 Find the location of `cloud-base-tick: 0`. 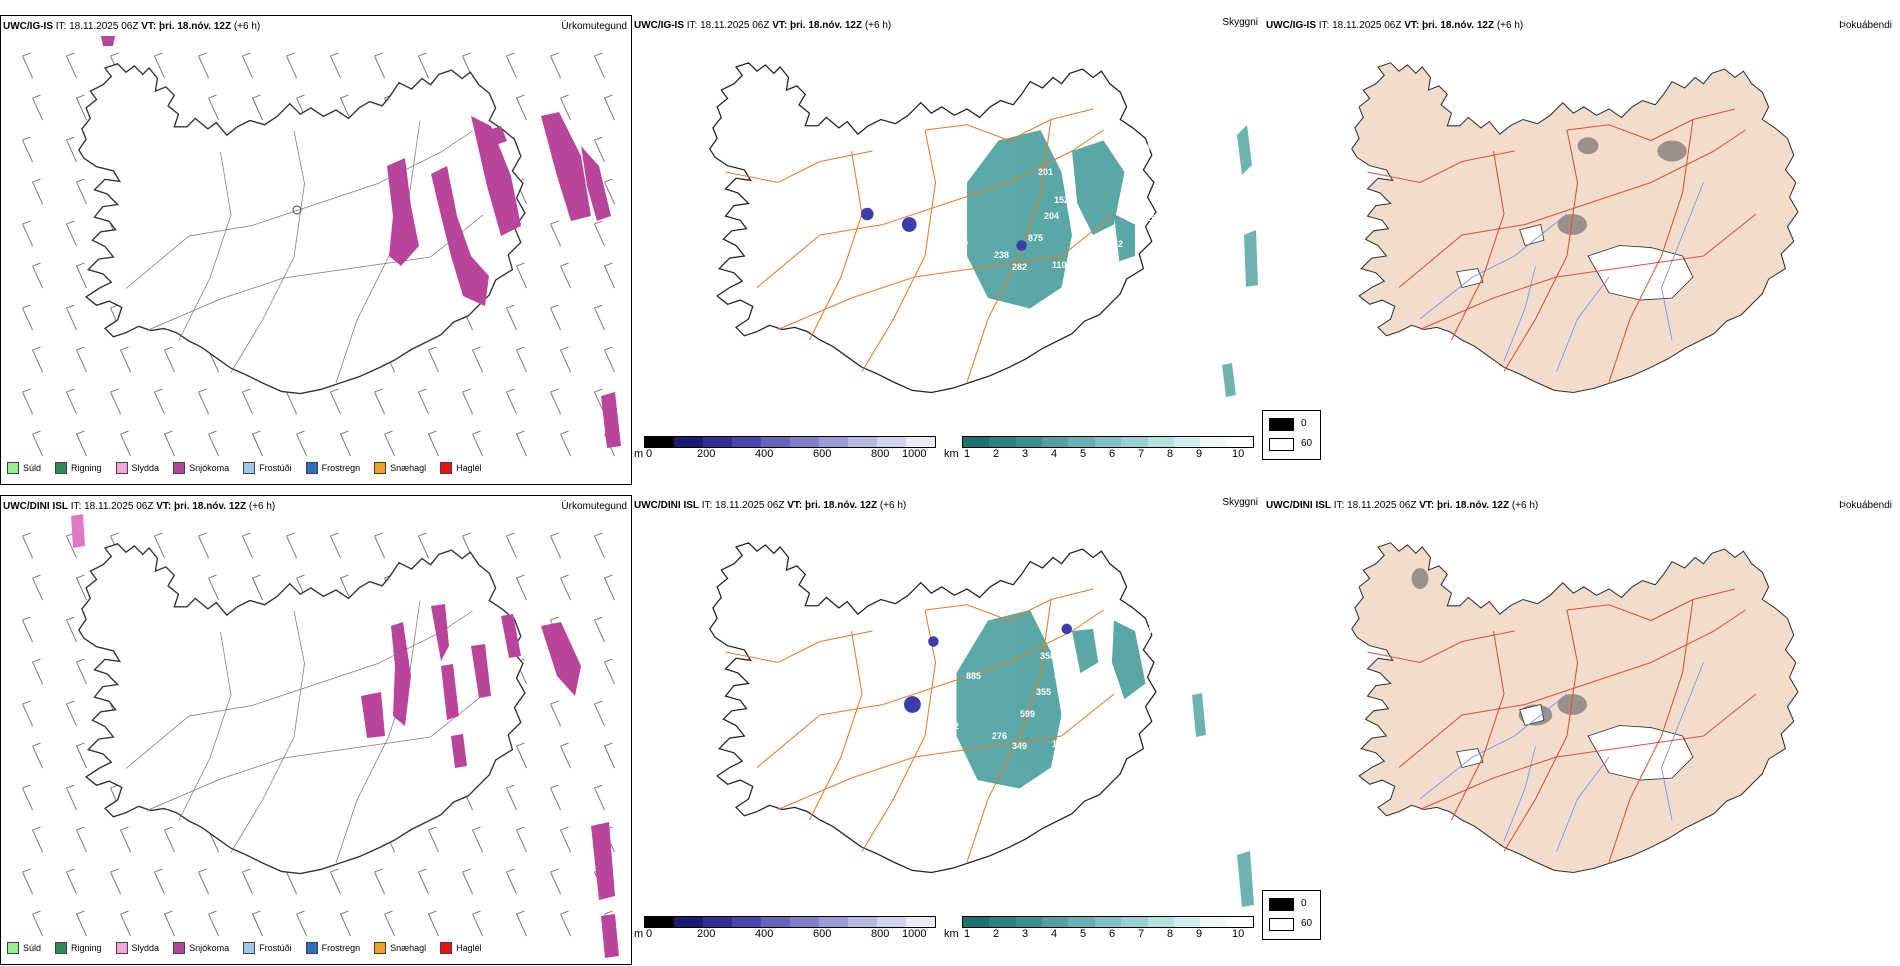

cloud-base-tick: 0 is located at coordinates (649, 934).